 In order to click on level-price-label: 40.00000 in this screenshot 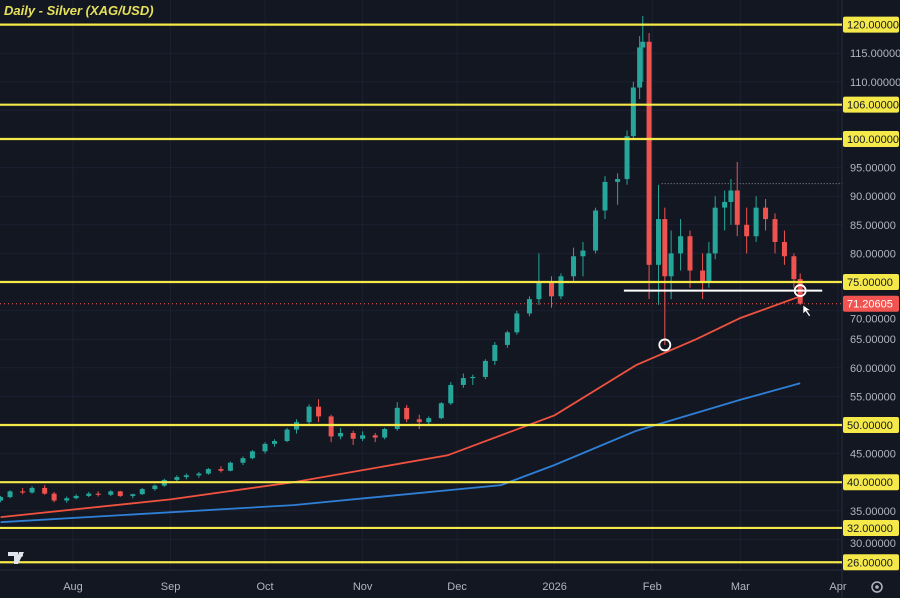, I will do `click(870, 483)`.